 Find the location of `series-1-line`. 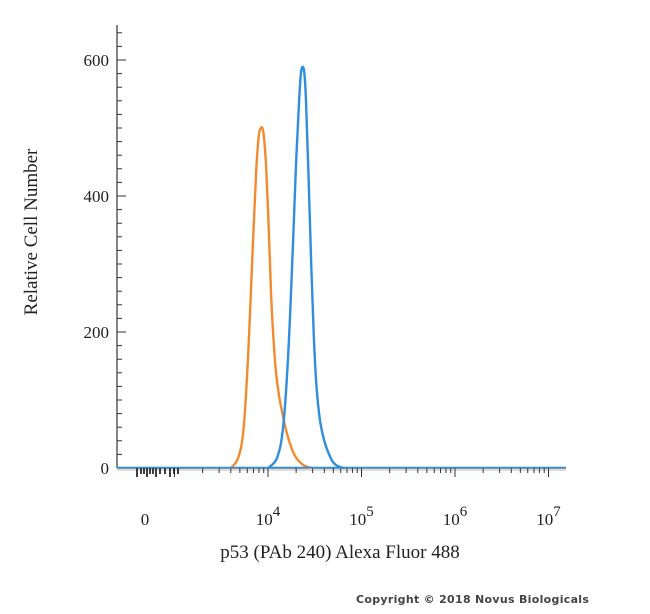

series-1-line is located at coordinates (271, 298).